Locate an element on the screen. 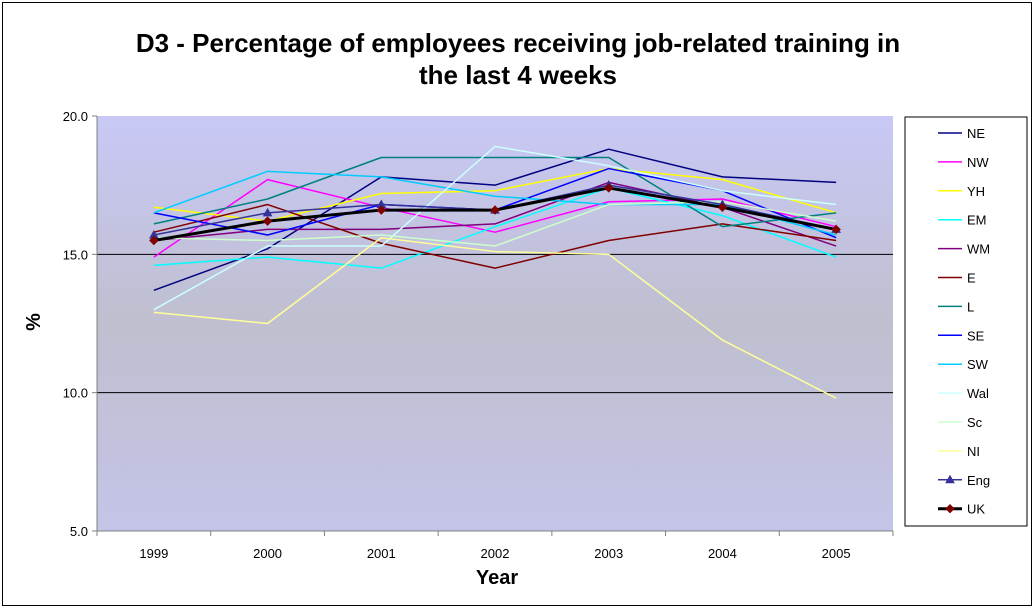  legend-label-em: EM is located at coordinates (977, 220).